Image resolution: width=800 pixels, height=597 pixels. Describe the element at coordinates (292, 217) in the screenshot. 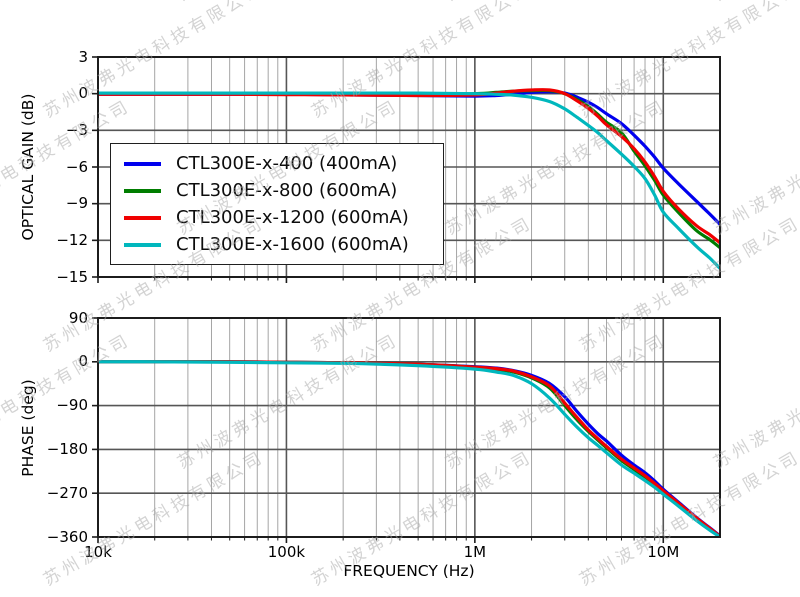

I see `legend-label: CTL300E-x-1200 (600mA)` at that location.